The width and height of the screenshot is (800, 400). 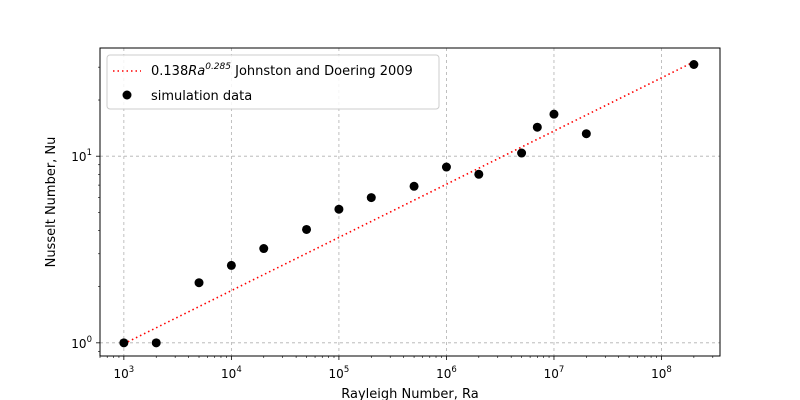 I want to click on legend-frame, so click(x=273, y=82).